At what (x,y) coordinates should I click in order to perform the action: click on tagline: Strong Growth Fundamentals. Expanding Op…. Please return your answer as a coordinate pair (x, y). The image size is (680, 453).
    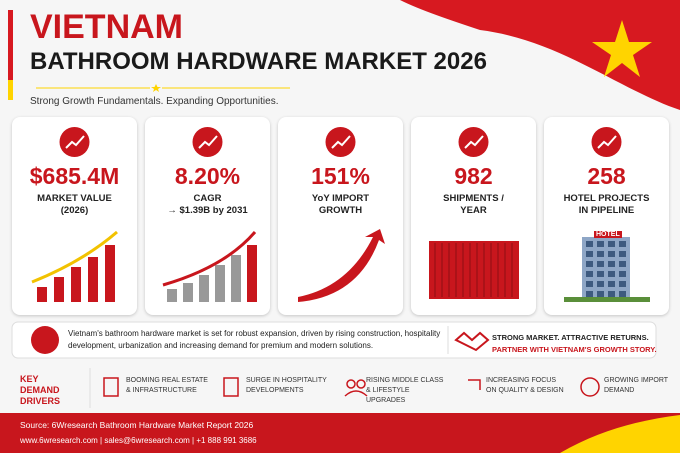
    Looking at the image, I should click on (154, 101).